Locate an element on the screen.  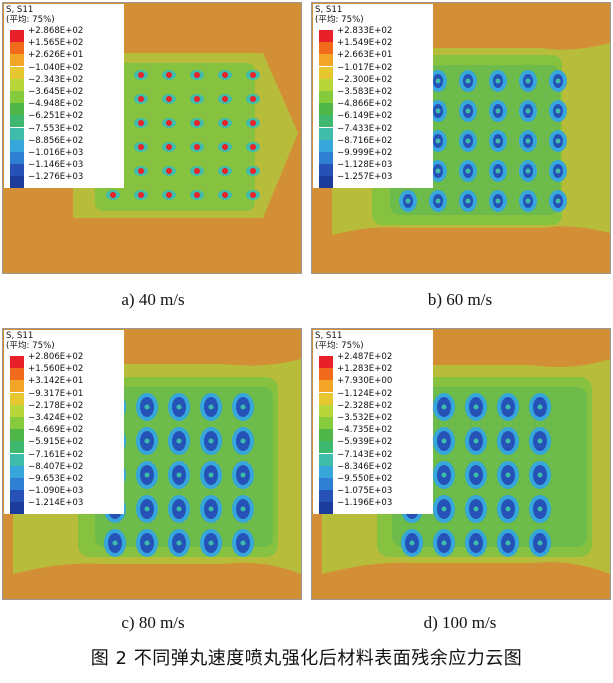
legend-tick-label: −6.149E+02 is located at coordinates (365, 116).